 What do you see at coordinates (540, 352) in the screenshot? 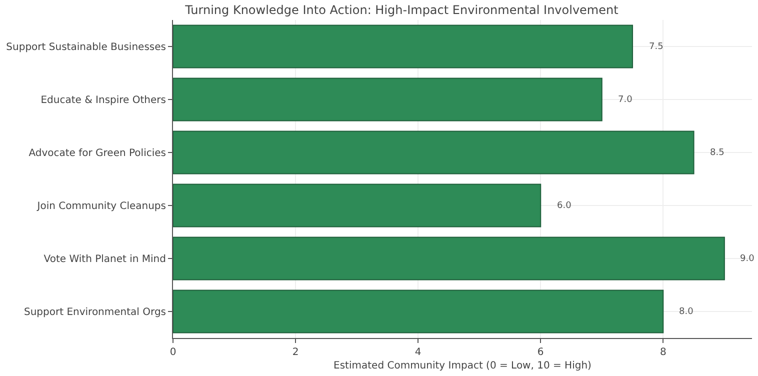
I see `x-tick-label: 6` at bounding box center [540, 352].